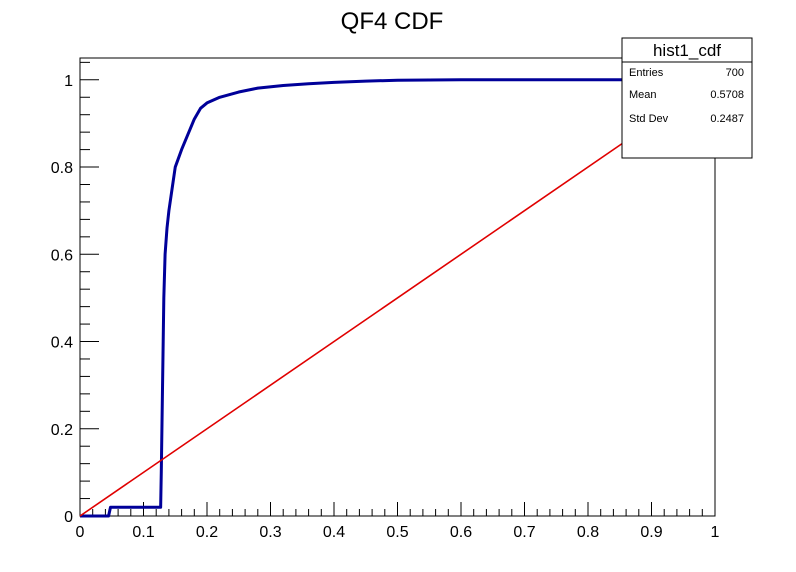  What do you see at coordinates (392, 21) in the screenshot?
I see `chart-title: QF4 CDF` at bounding box center [392, 21].